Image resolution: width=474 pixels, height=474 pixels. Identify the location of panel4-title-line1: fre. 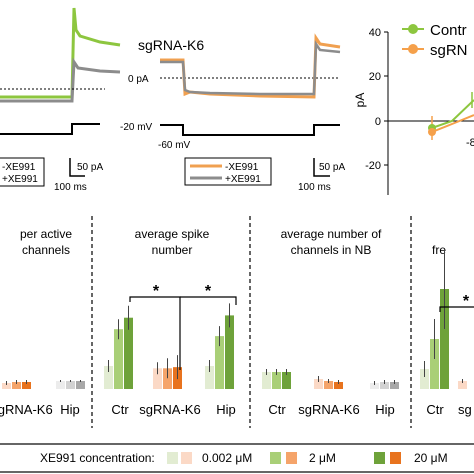
(439, 250).